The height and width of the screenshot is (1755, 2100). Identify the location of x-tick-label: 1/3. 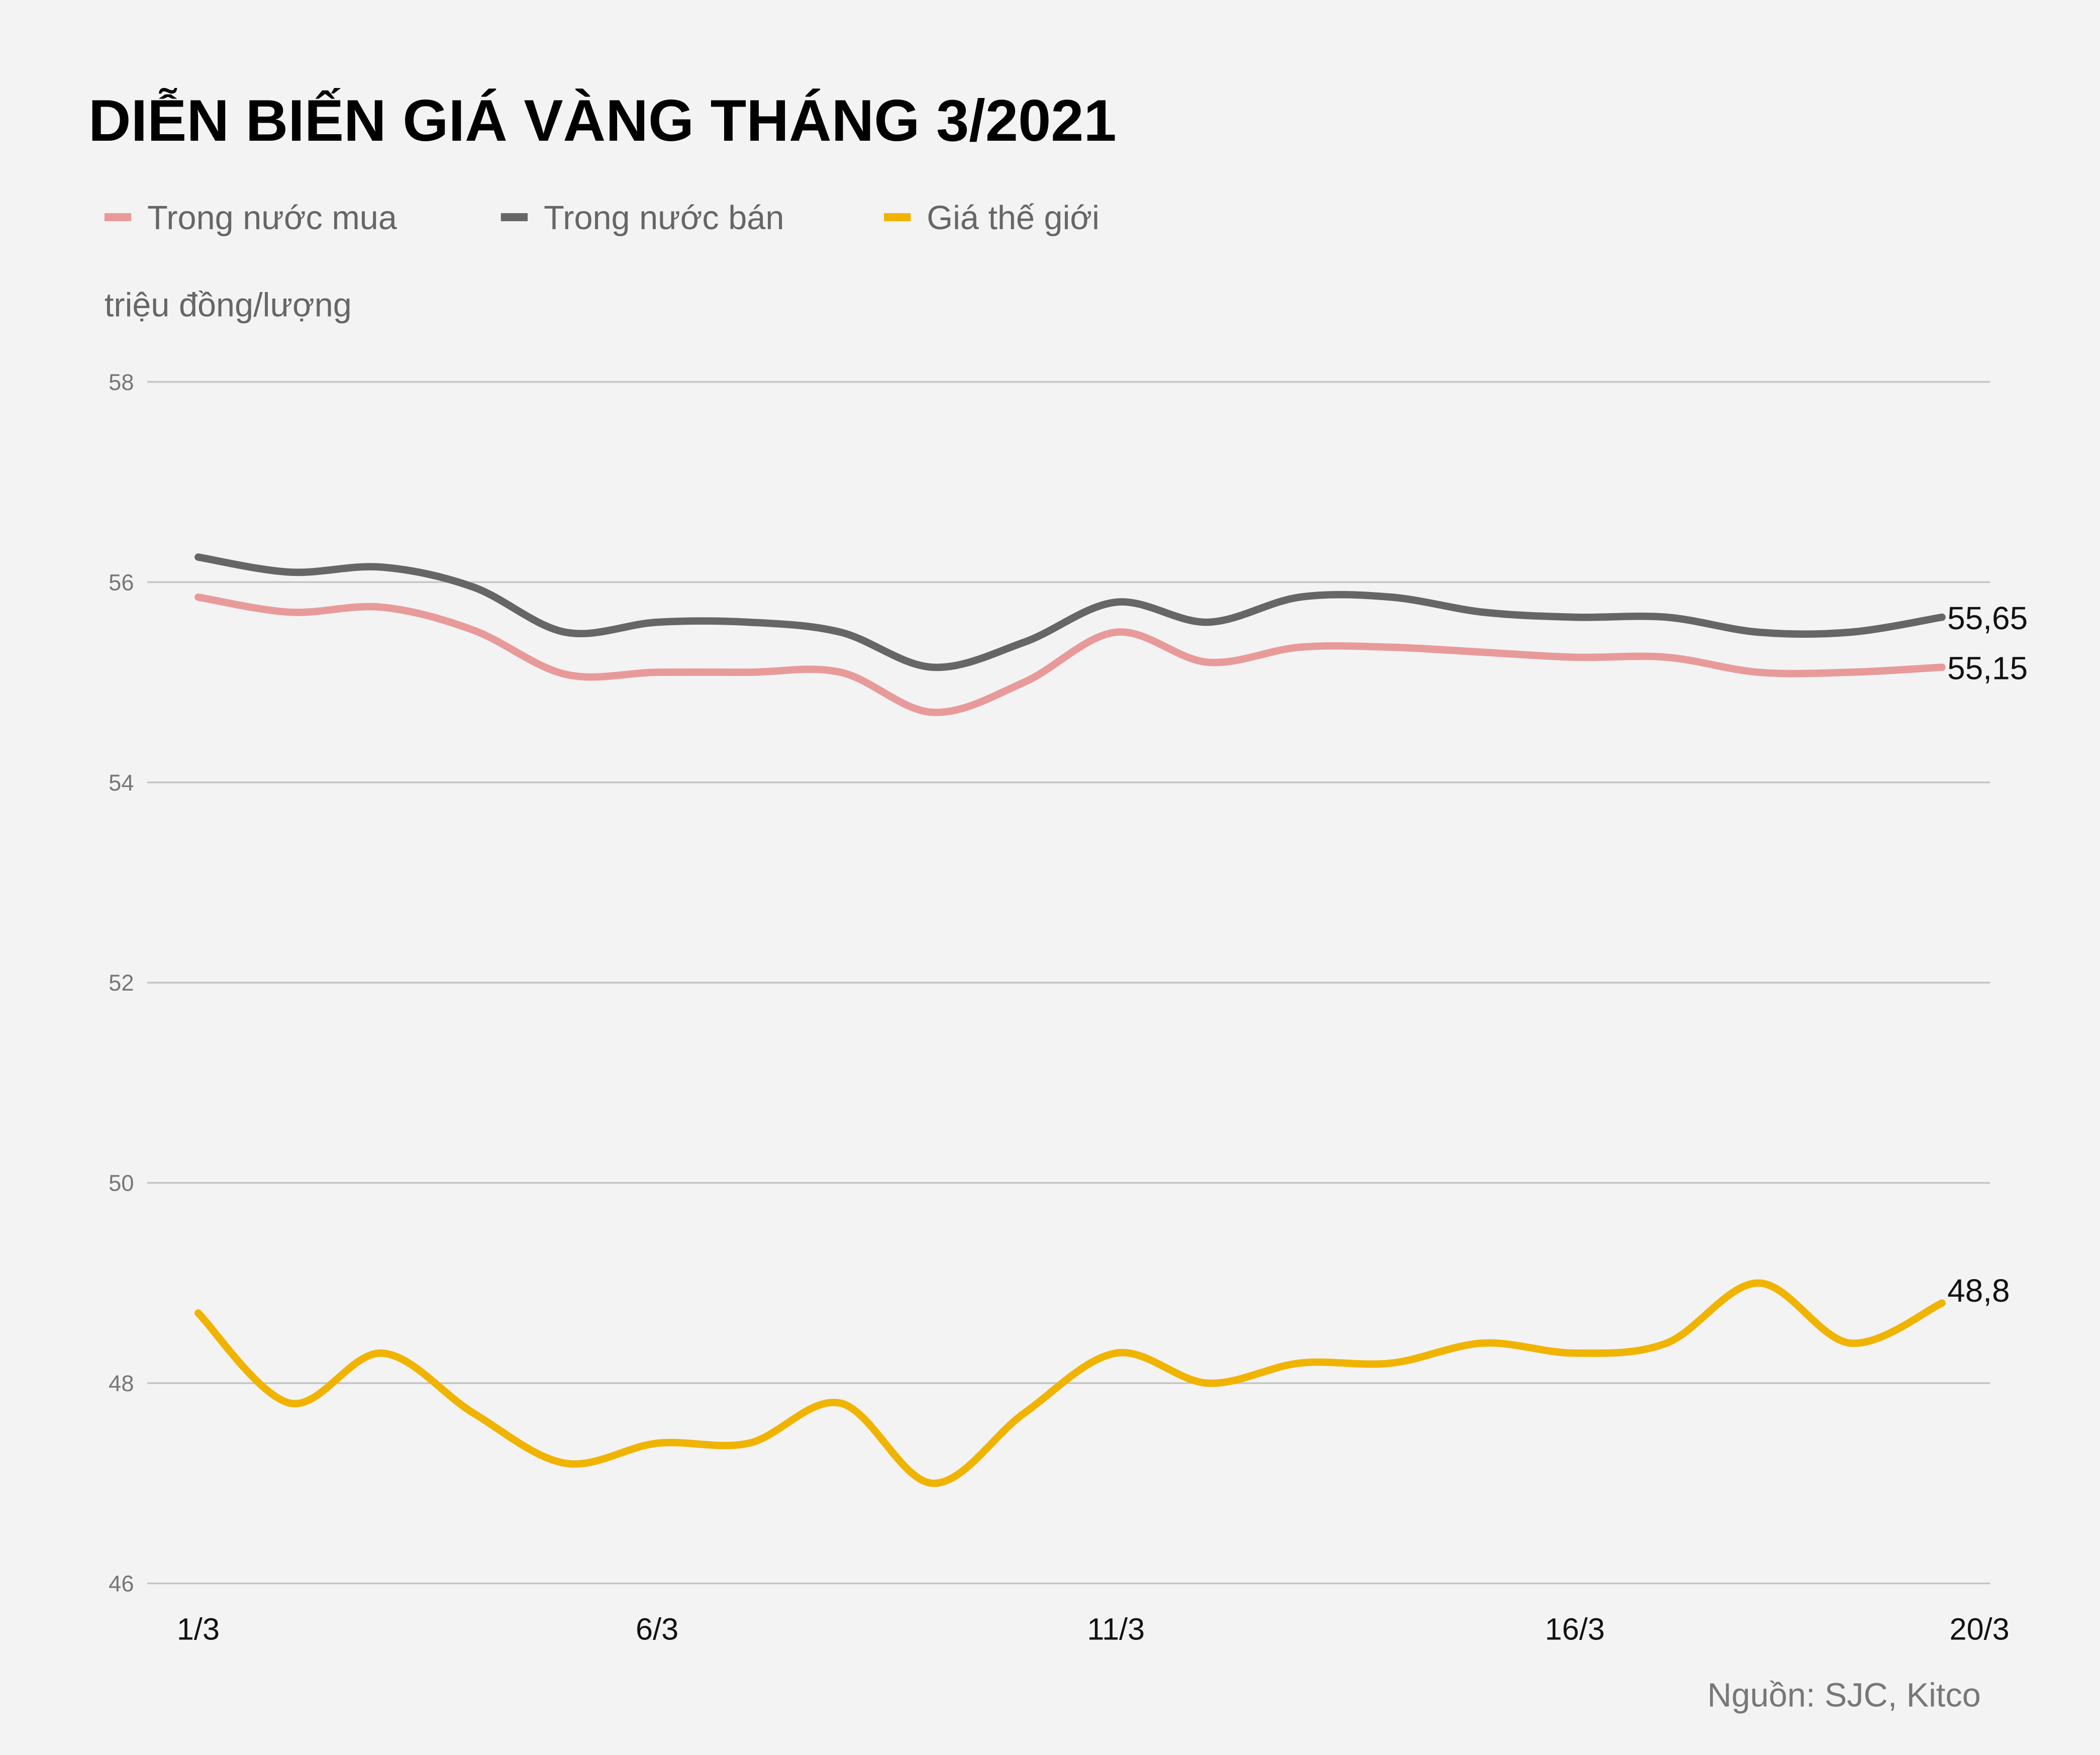
(198, 1629).